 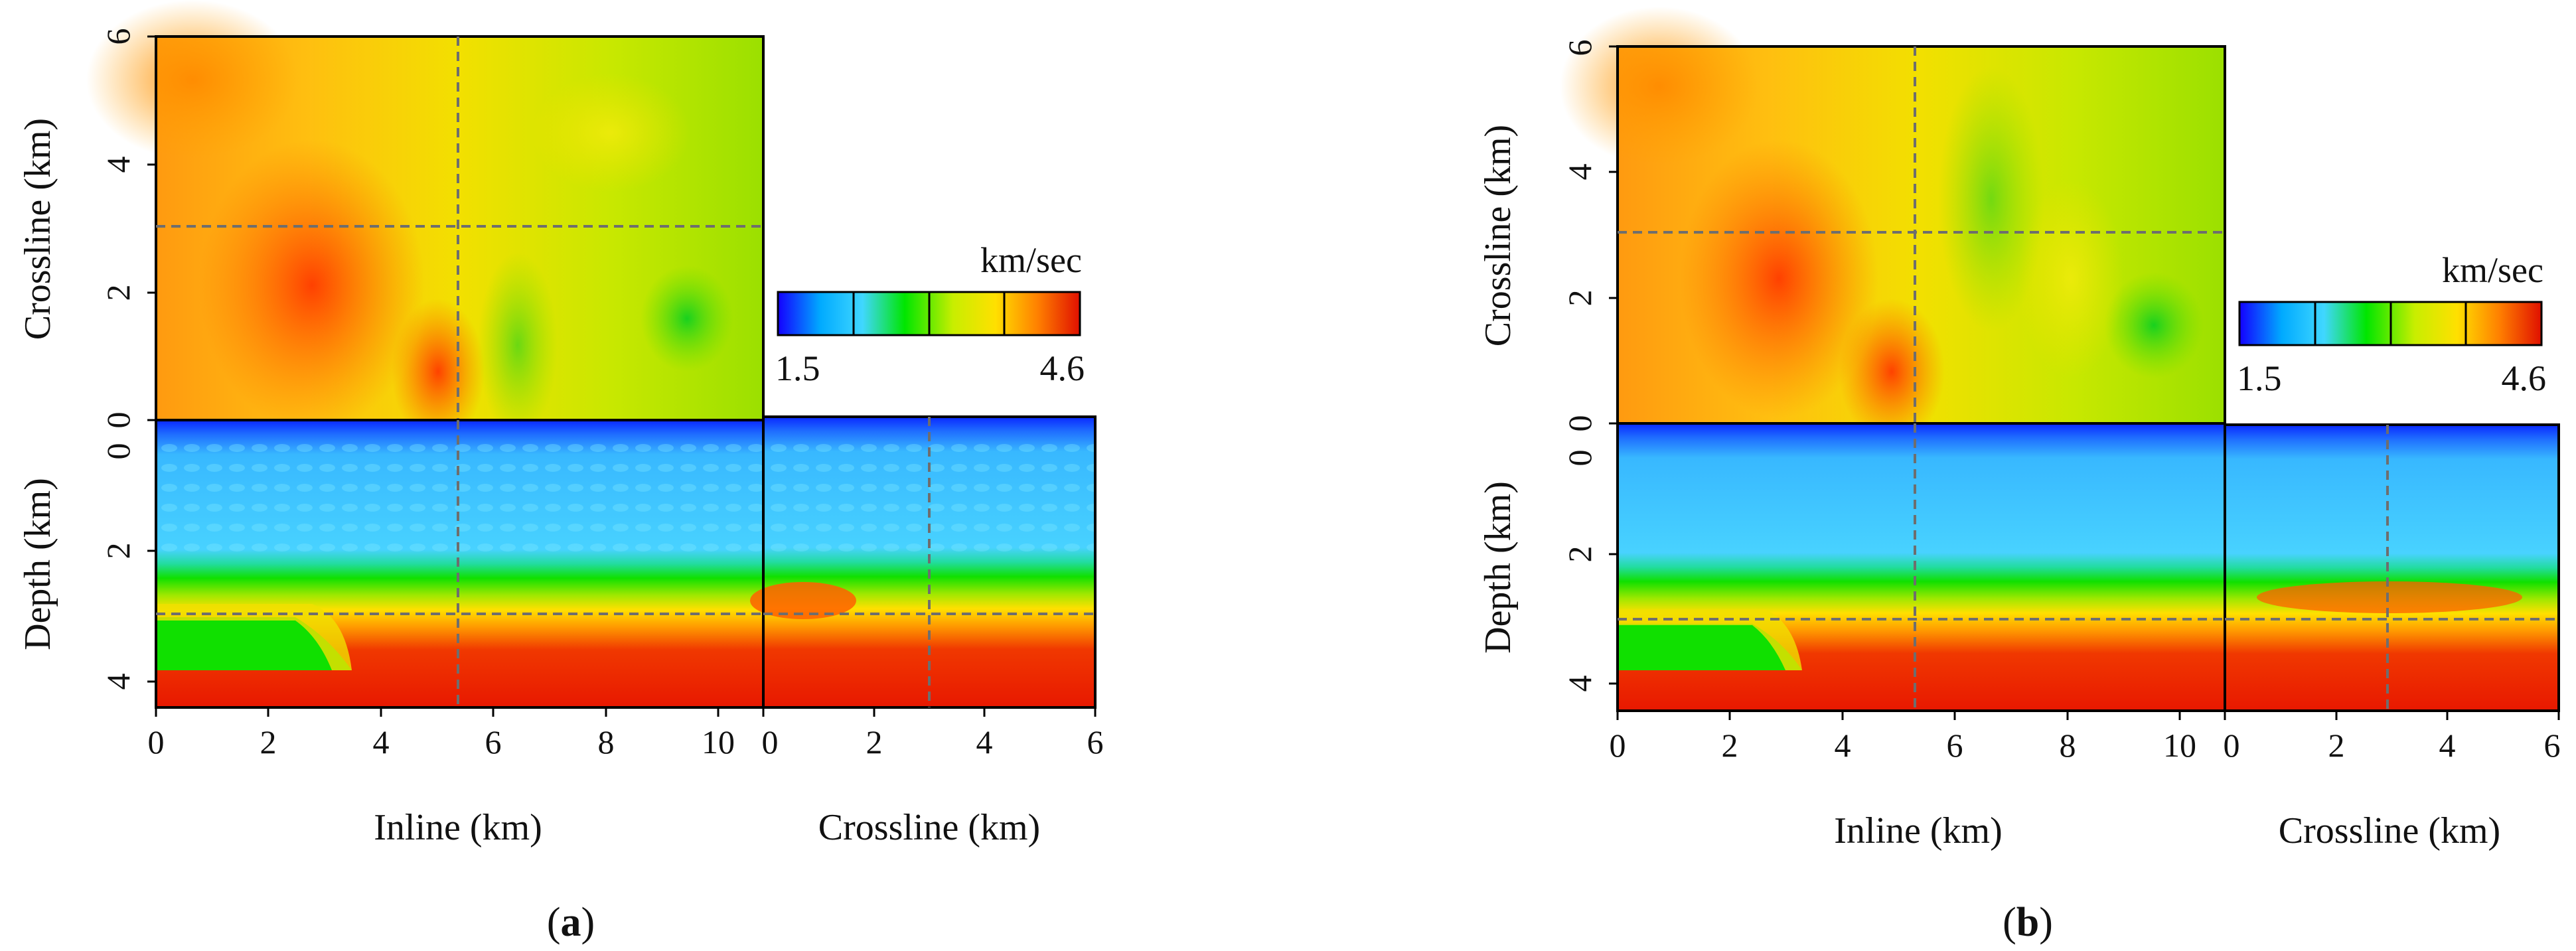 I want to click on panel-caption-b: (b), so click(x=2028, y=922).